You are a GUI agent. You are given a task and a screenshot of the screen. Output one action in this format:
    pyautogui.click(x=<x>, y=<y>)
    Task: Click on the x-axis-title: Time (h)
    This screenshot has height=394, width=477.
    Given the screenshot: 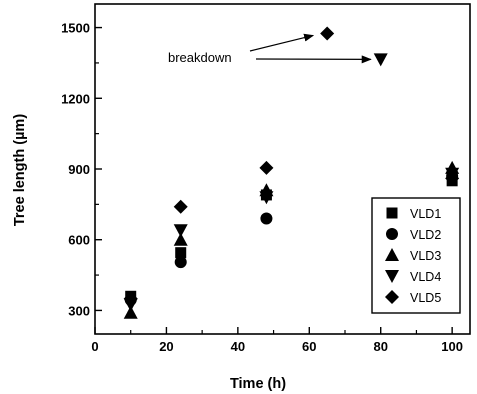 What is the action you would take?
    pyautogui.click(x=258, y=384)
    